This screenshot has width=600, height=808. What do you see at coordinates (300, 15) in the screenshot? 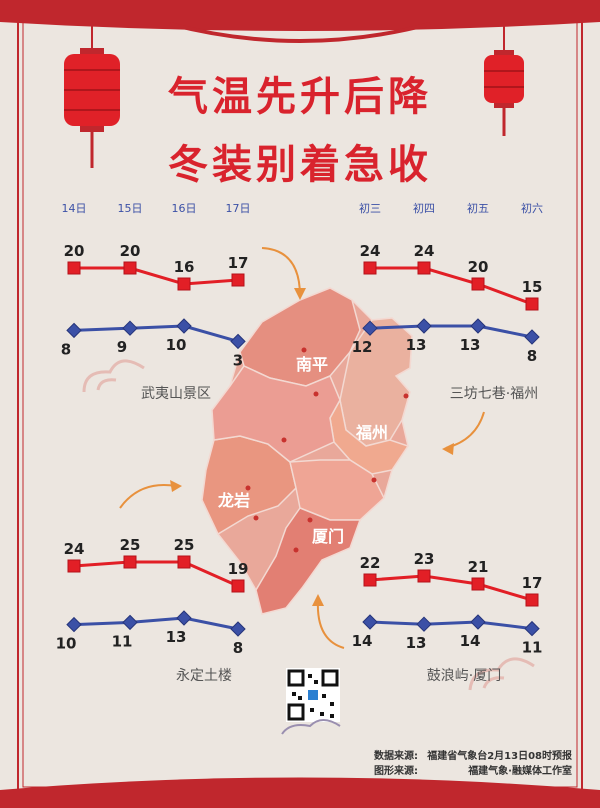
I see `top-pattern-band` at bounding box center [300, 15].